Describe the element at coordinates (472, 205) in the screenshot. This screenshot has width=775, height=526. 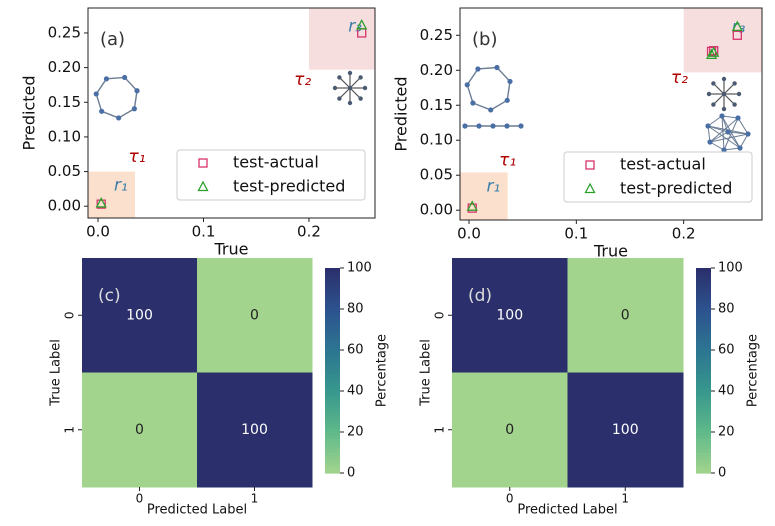
I see `marker-triangle` at that location.